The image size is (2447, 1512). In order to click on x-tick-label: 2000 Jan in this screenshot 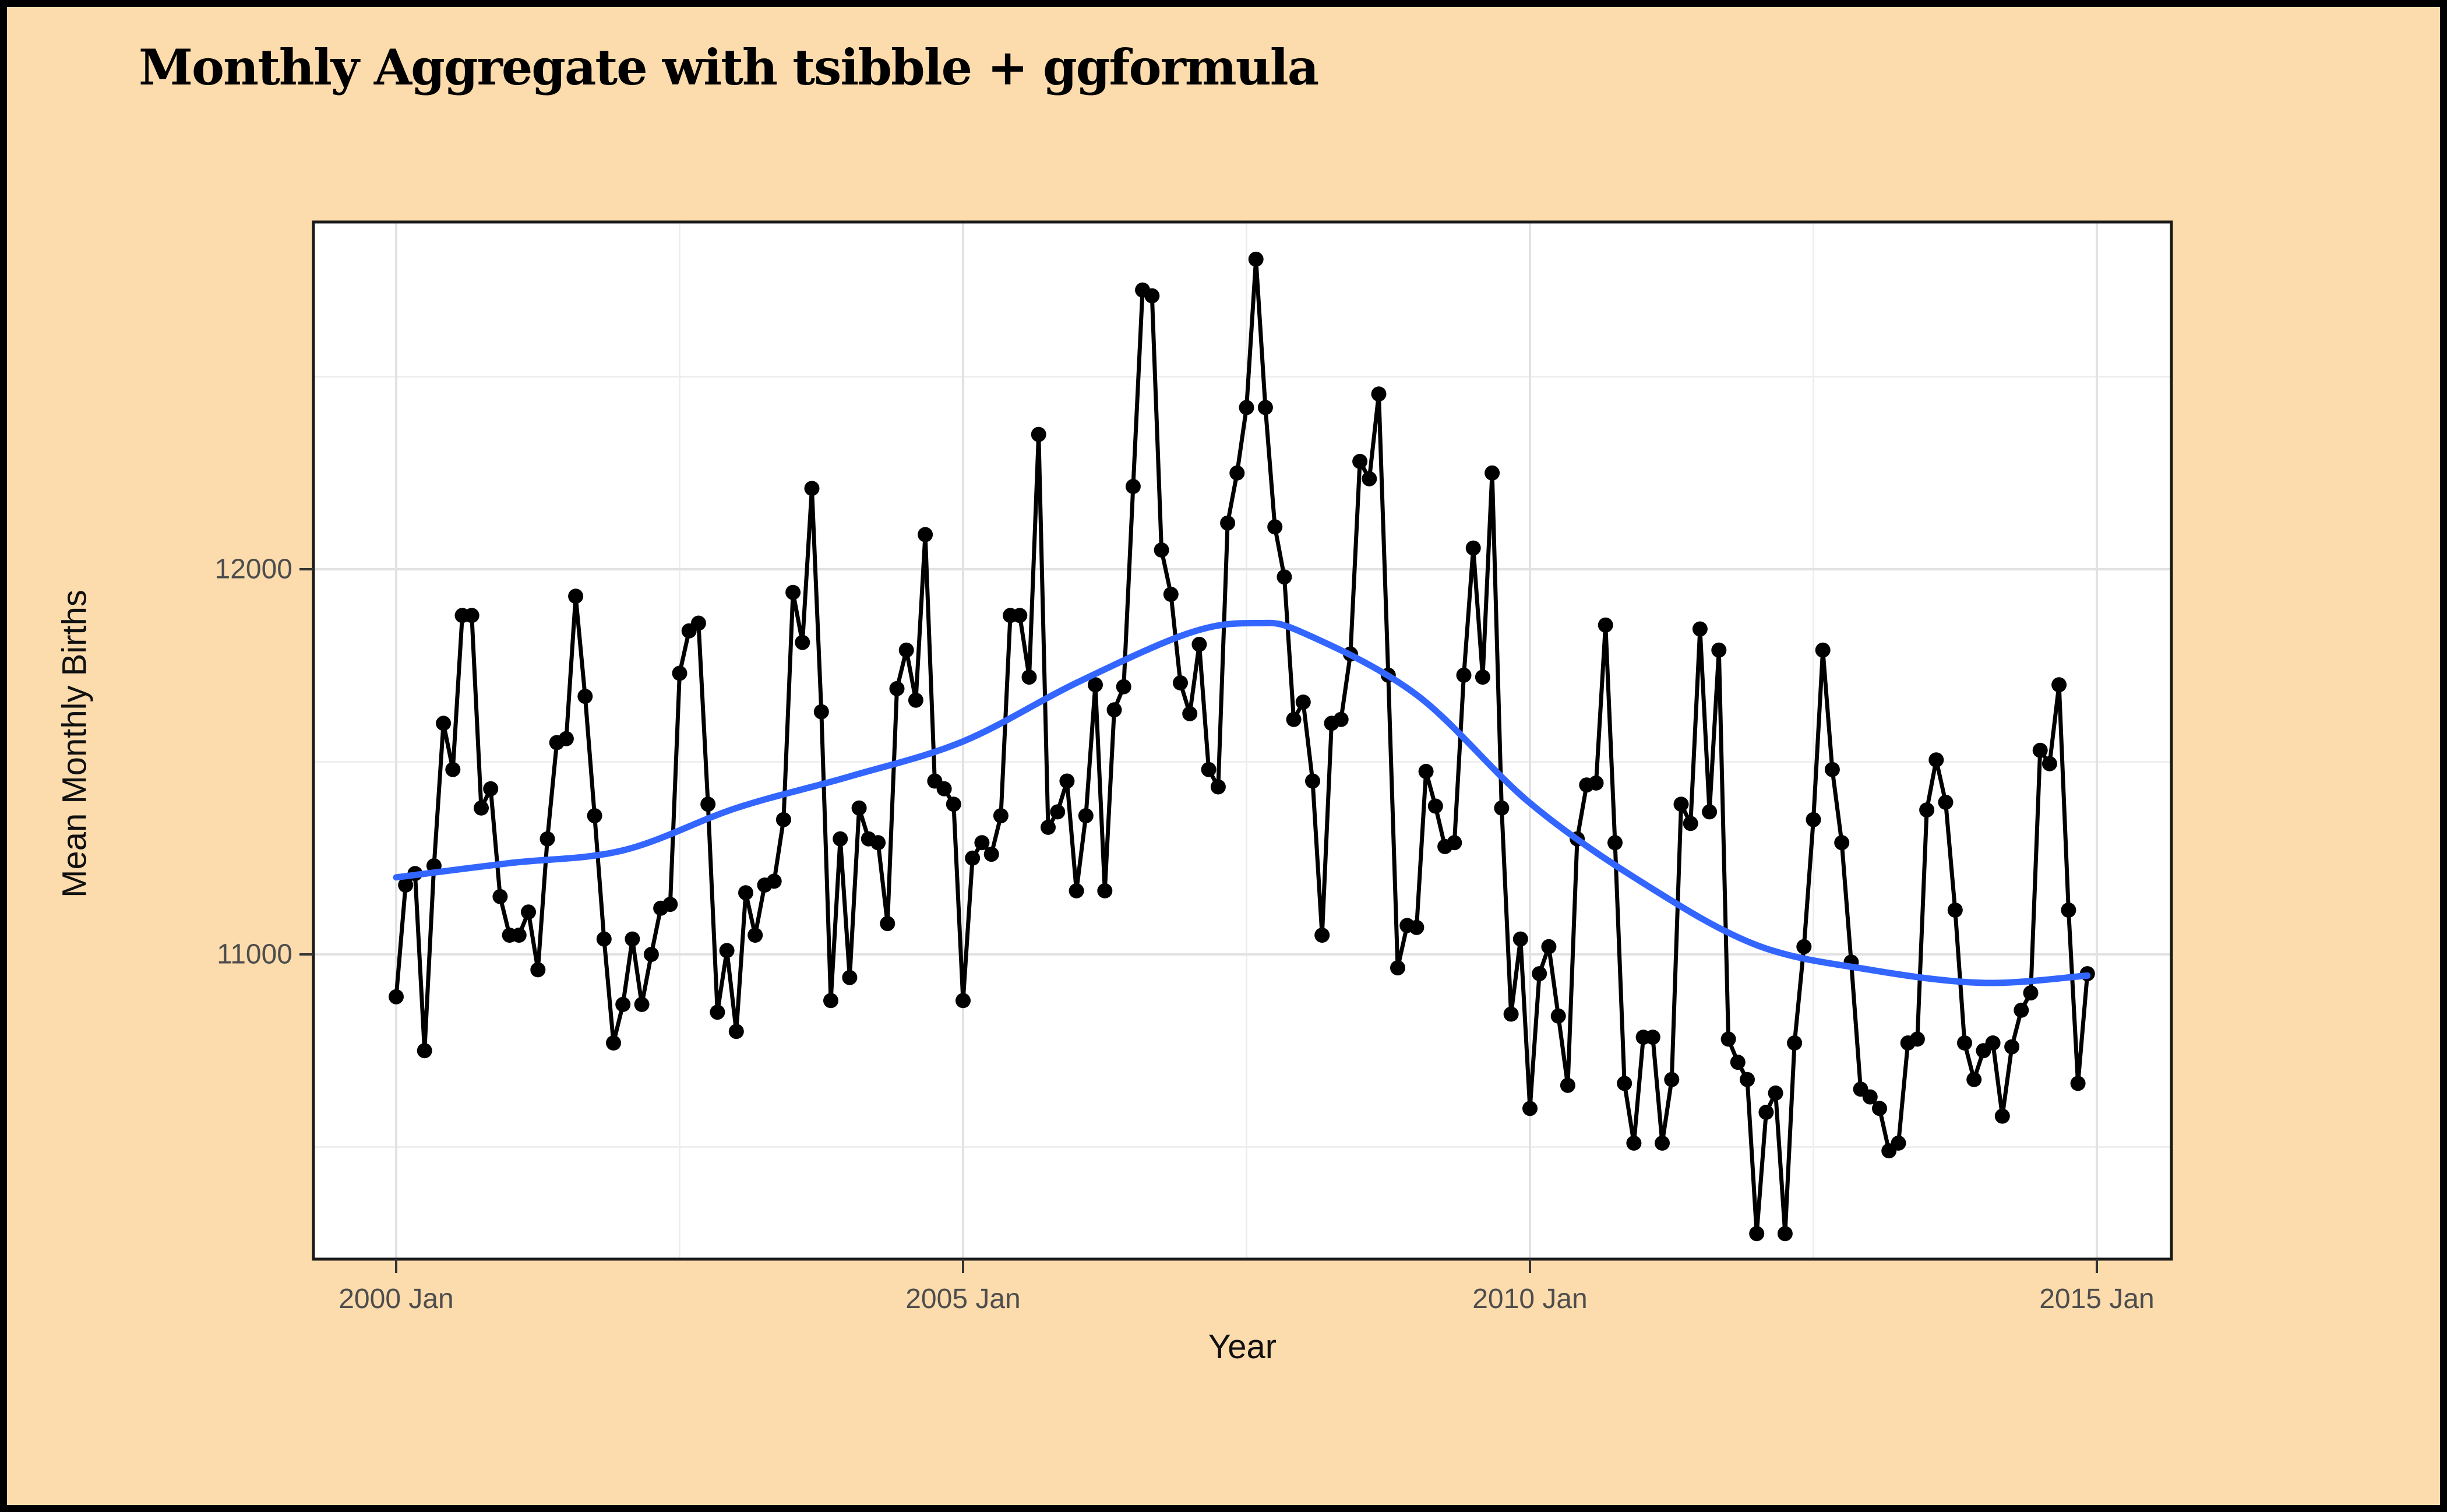, I will do `click(396, 1299)`.